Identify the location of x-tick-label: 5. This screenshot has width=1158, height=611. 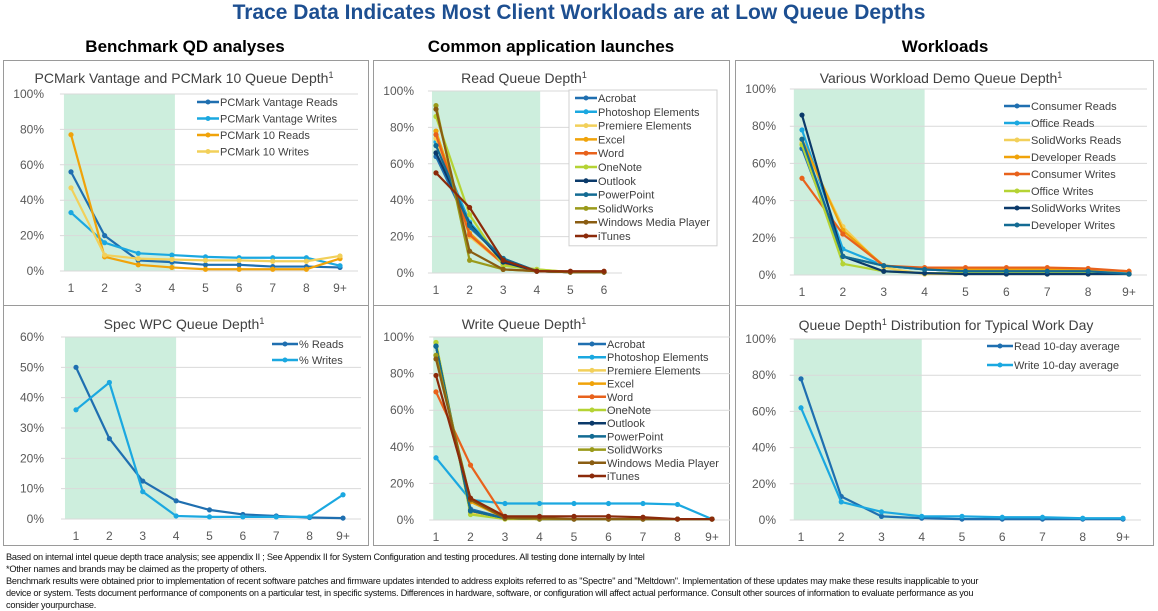
(962, 537).